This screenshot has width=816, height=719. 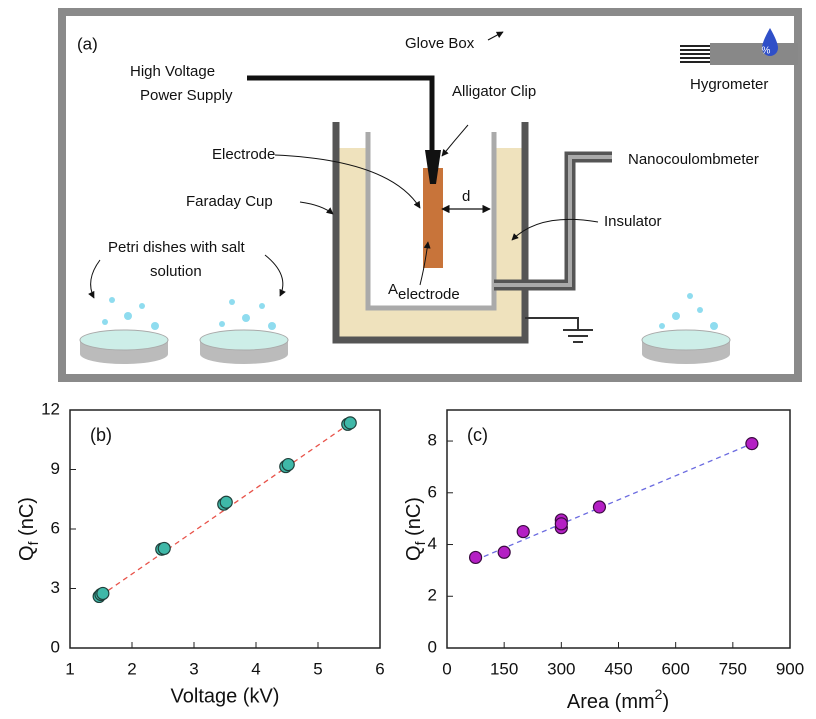 I want to click on label: Petri dishes with salt, so click(x=177, y=247).